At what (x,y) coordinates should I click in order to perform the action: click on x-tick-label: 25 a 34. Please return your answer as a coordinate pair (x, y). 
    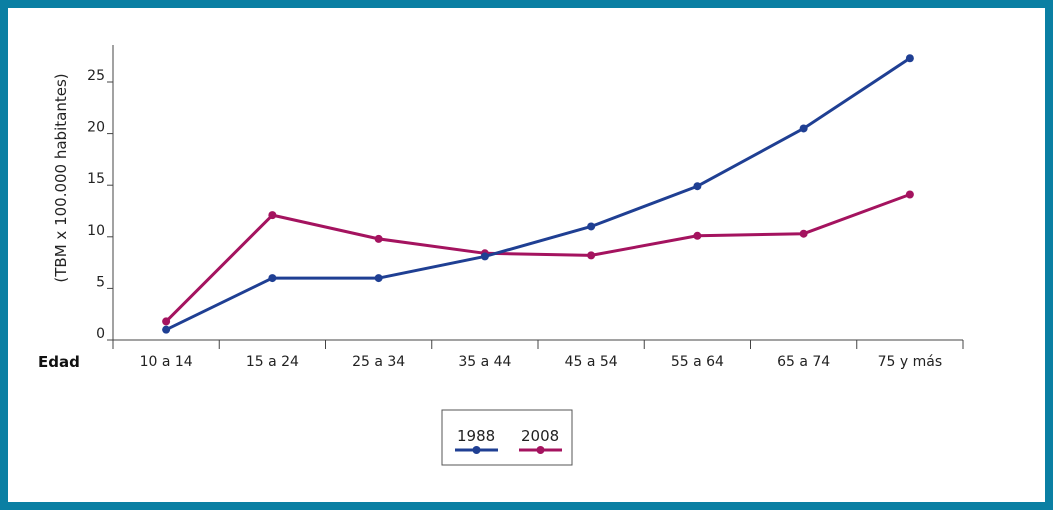
    Looking at the image, I should click on (378, 362).